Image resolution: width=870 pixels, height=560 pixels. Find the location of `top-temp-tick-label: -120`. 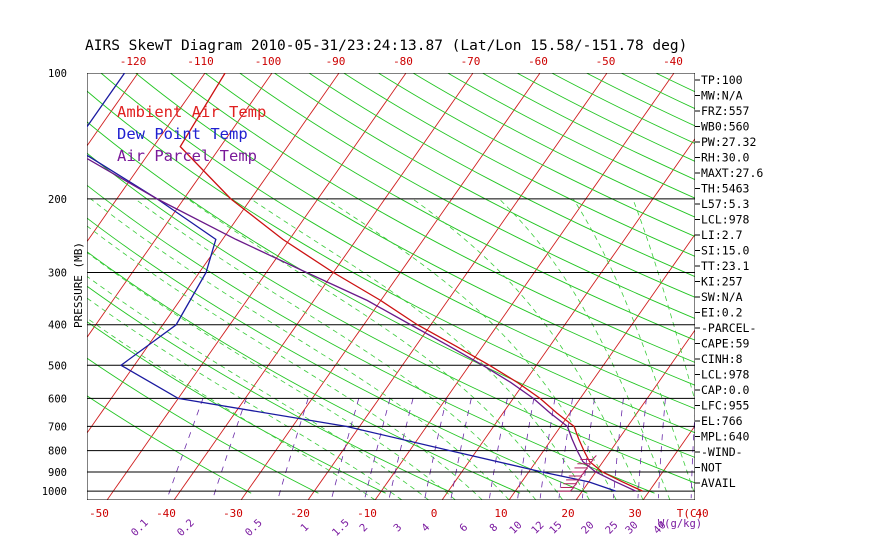

top-temp-tick-label: -120 is located at coordinates (133, 61).